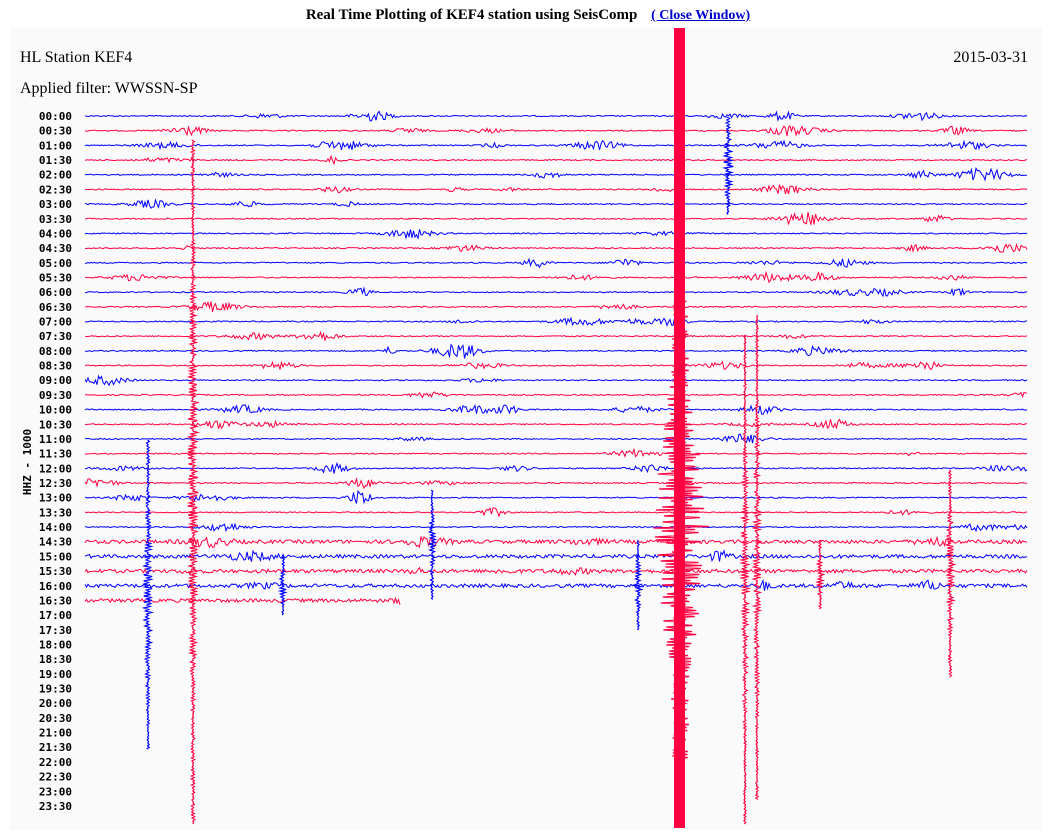  What do you see at coordinates (55, 380) in the screenshot?
I see `time-label: 09:00` at bounding box center [55, 380].